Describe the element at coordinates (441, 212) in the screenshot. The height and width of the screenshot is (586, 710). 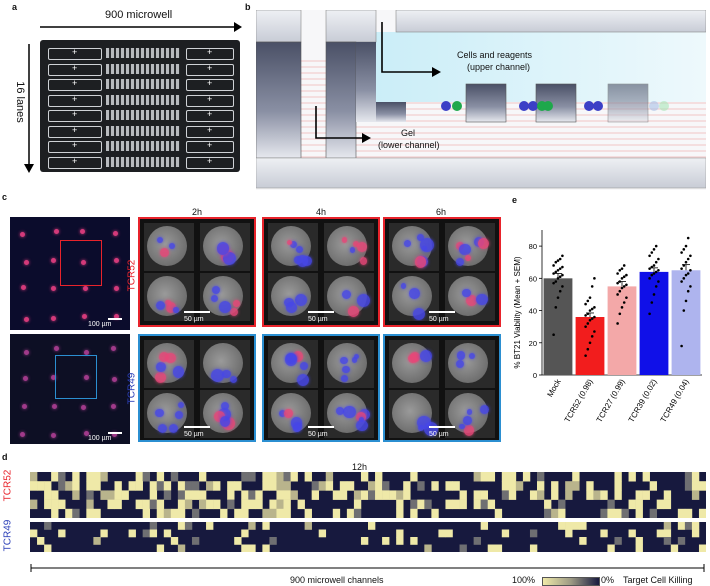
I see `time-label-6h: 6h` at that location.